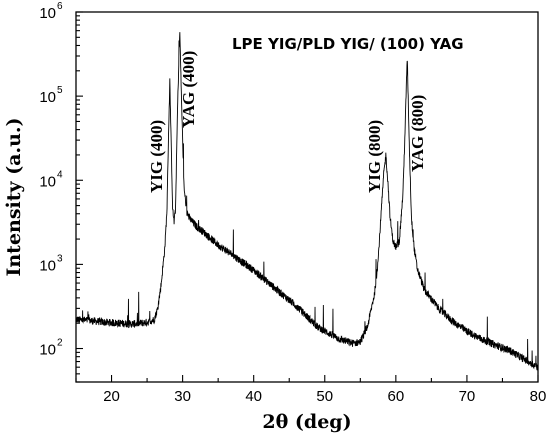 This screenshot has width=550, height=444. What do you see at coordinates (111, 396) in the screenshot?
I see `x-tick-label: 20` at bounding box center [111, 396].